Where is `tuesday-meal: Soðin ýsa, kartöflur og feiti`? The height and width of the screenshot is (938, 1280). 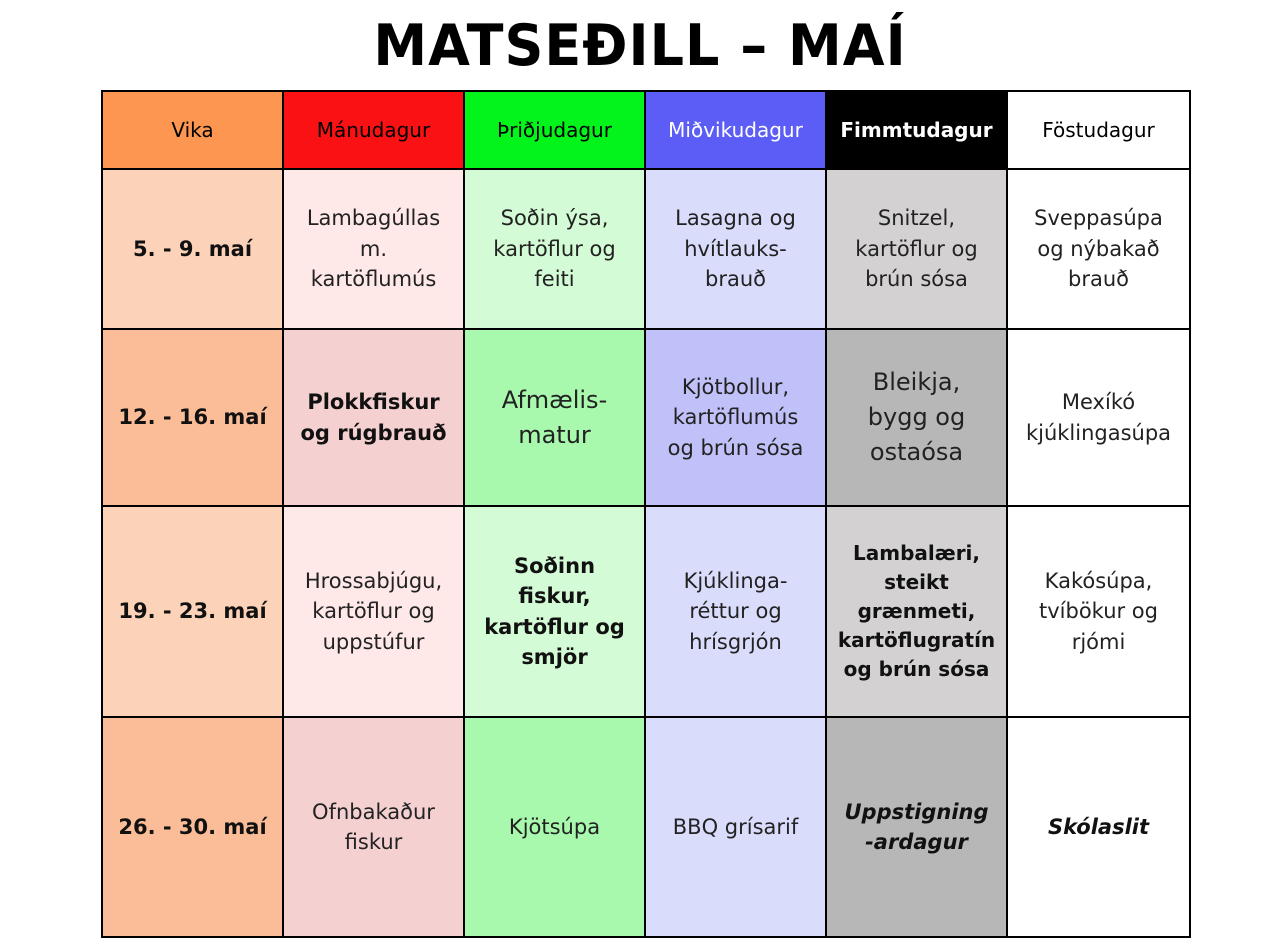
tuesday-meal: Soðin ýsa, kartöflur og feiti is located at coordinates (554, 249).